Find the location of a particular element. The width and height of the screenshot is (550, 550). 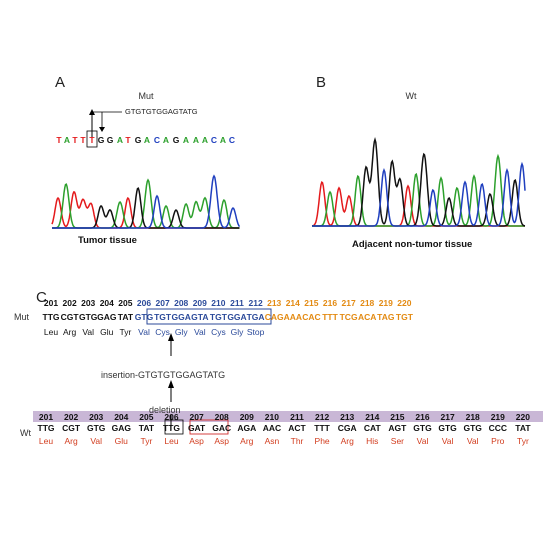

wt-codon: CCC is located at coordinates (498, 428).